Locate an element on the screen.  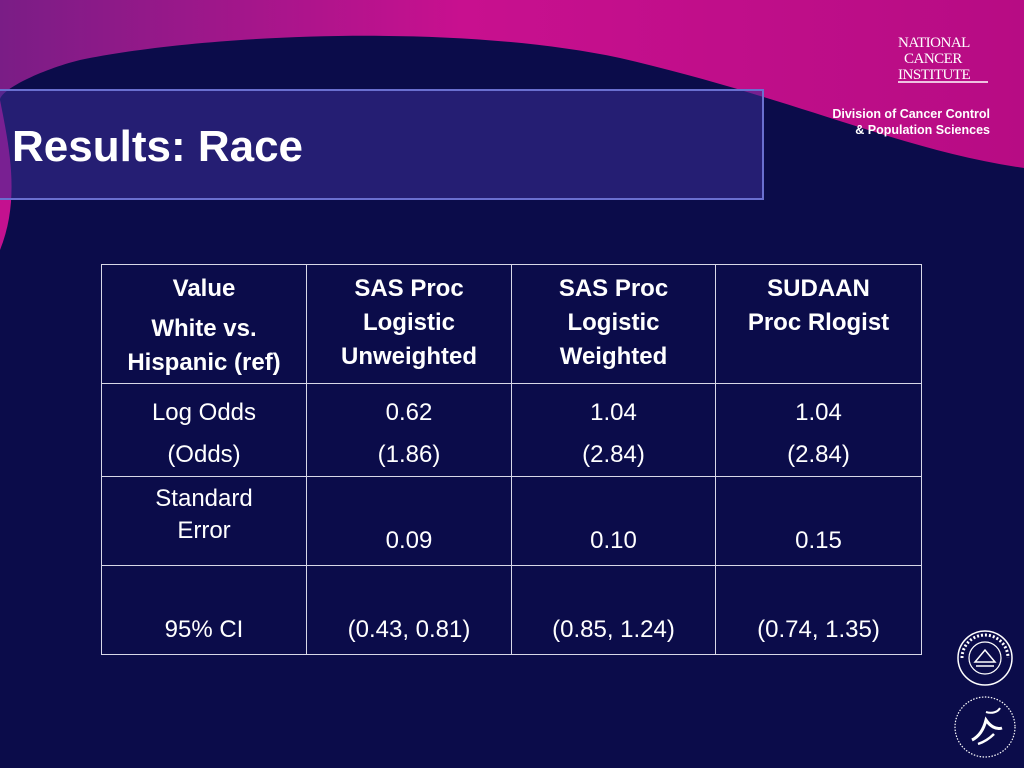
slide-title: Results: Race is located at coordinates (158, 146).